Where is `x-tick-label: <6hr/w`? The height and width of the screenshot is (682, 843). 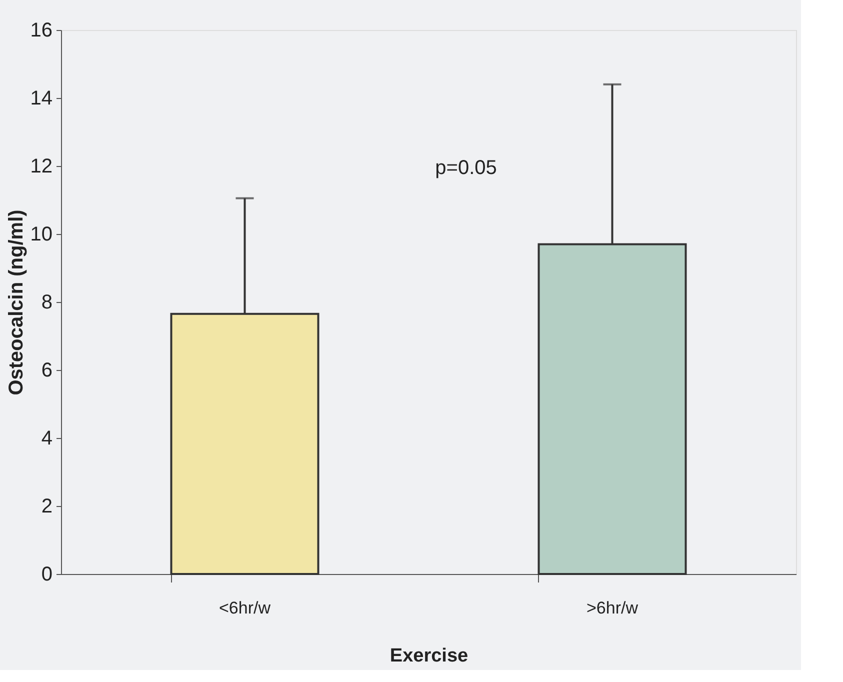
x-tick-label: <6hr/w is located at coordinates (245, 608).